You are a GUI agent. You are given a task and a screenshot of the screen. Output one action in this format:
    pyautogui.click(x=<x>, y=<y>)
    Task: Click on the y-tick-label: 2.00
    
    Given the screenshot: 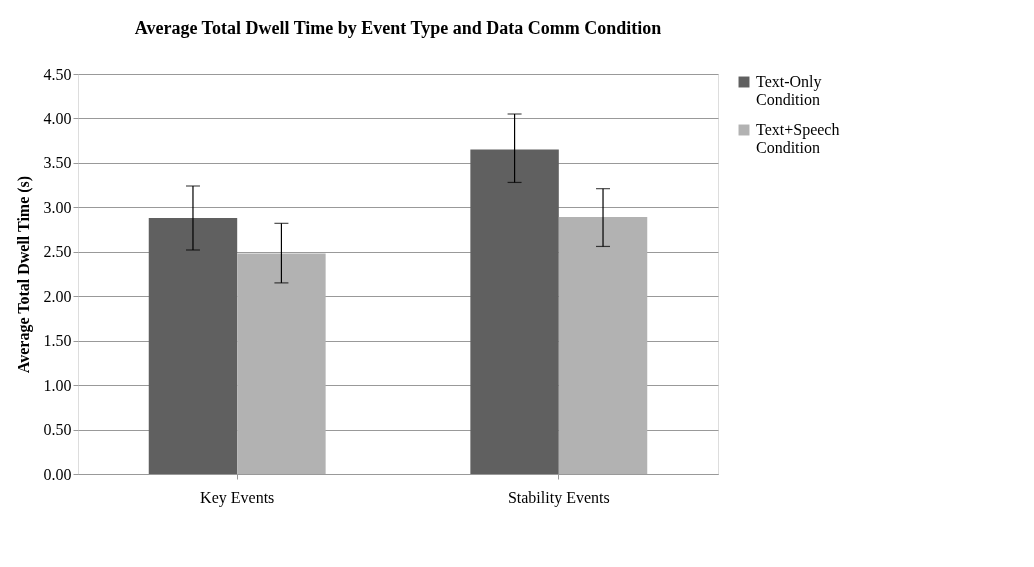 What is the action you would take?
    pyautogui.click(x=57, y=296)
    